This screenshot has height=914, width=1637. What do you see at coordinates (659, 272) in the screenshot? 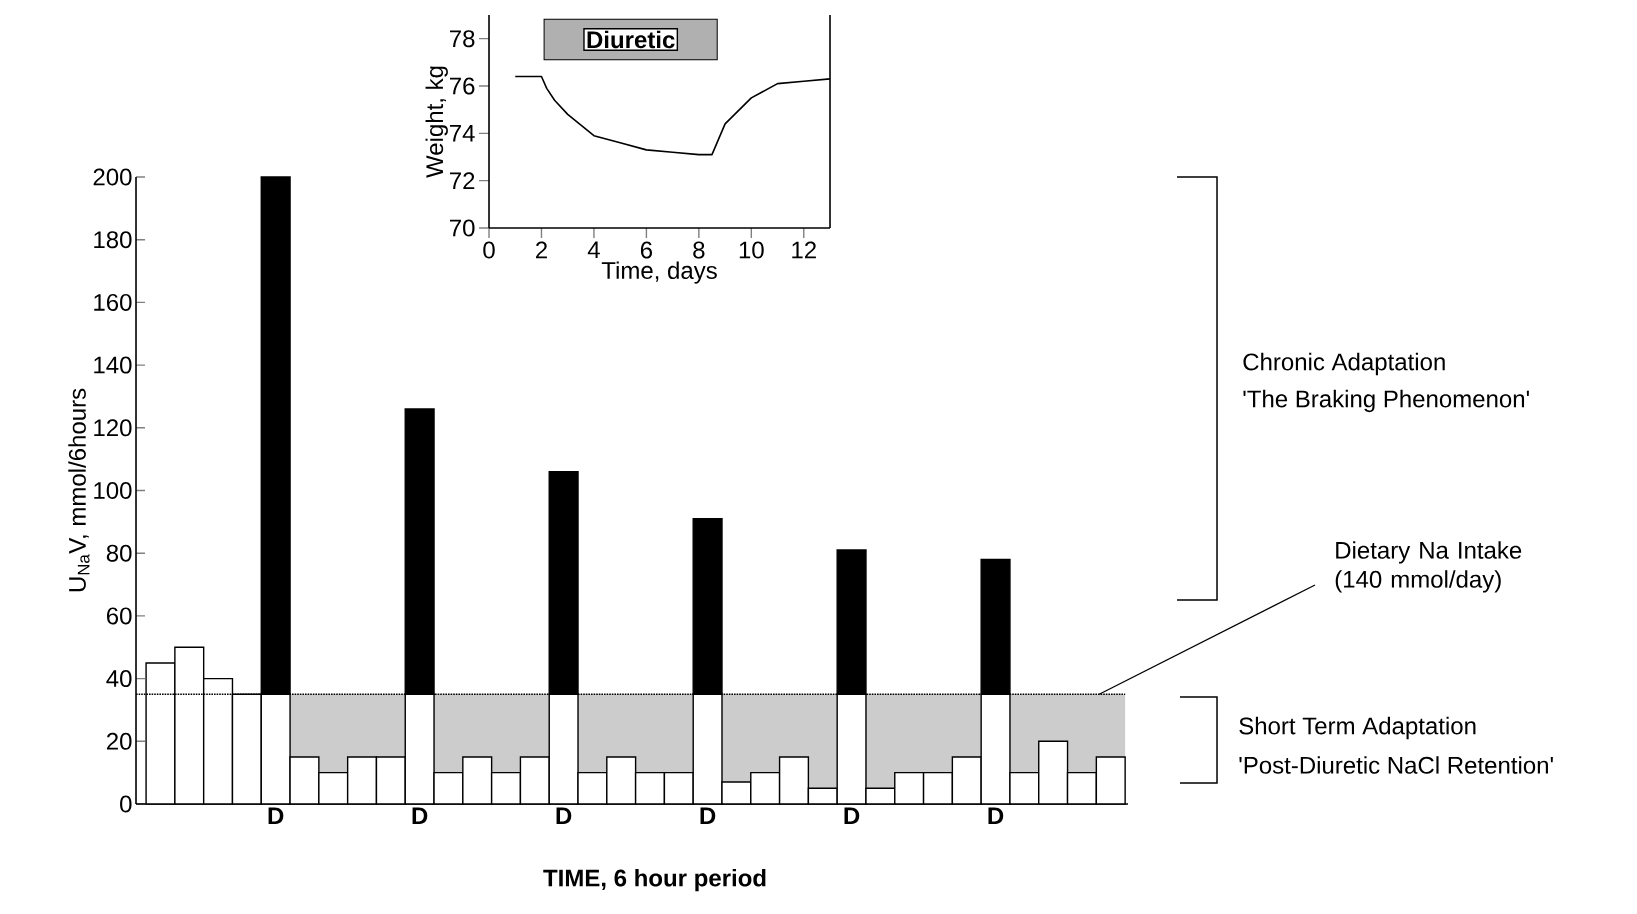
I see `x-axis-title: Time, days` at bounding box center [659, 272].